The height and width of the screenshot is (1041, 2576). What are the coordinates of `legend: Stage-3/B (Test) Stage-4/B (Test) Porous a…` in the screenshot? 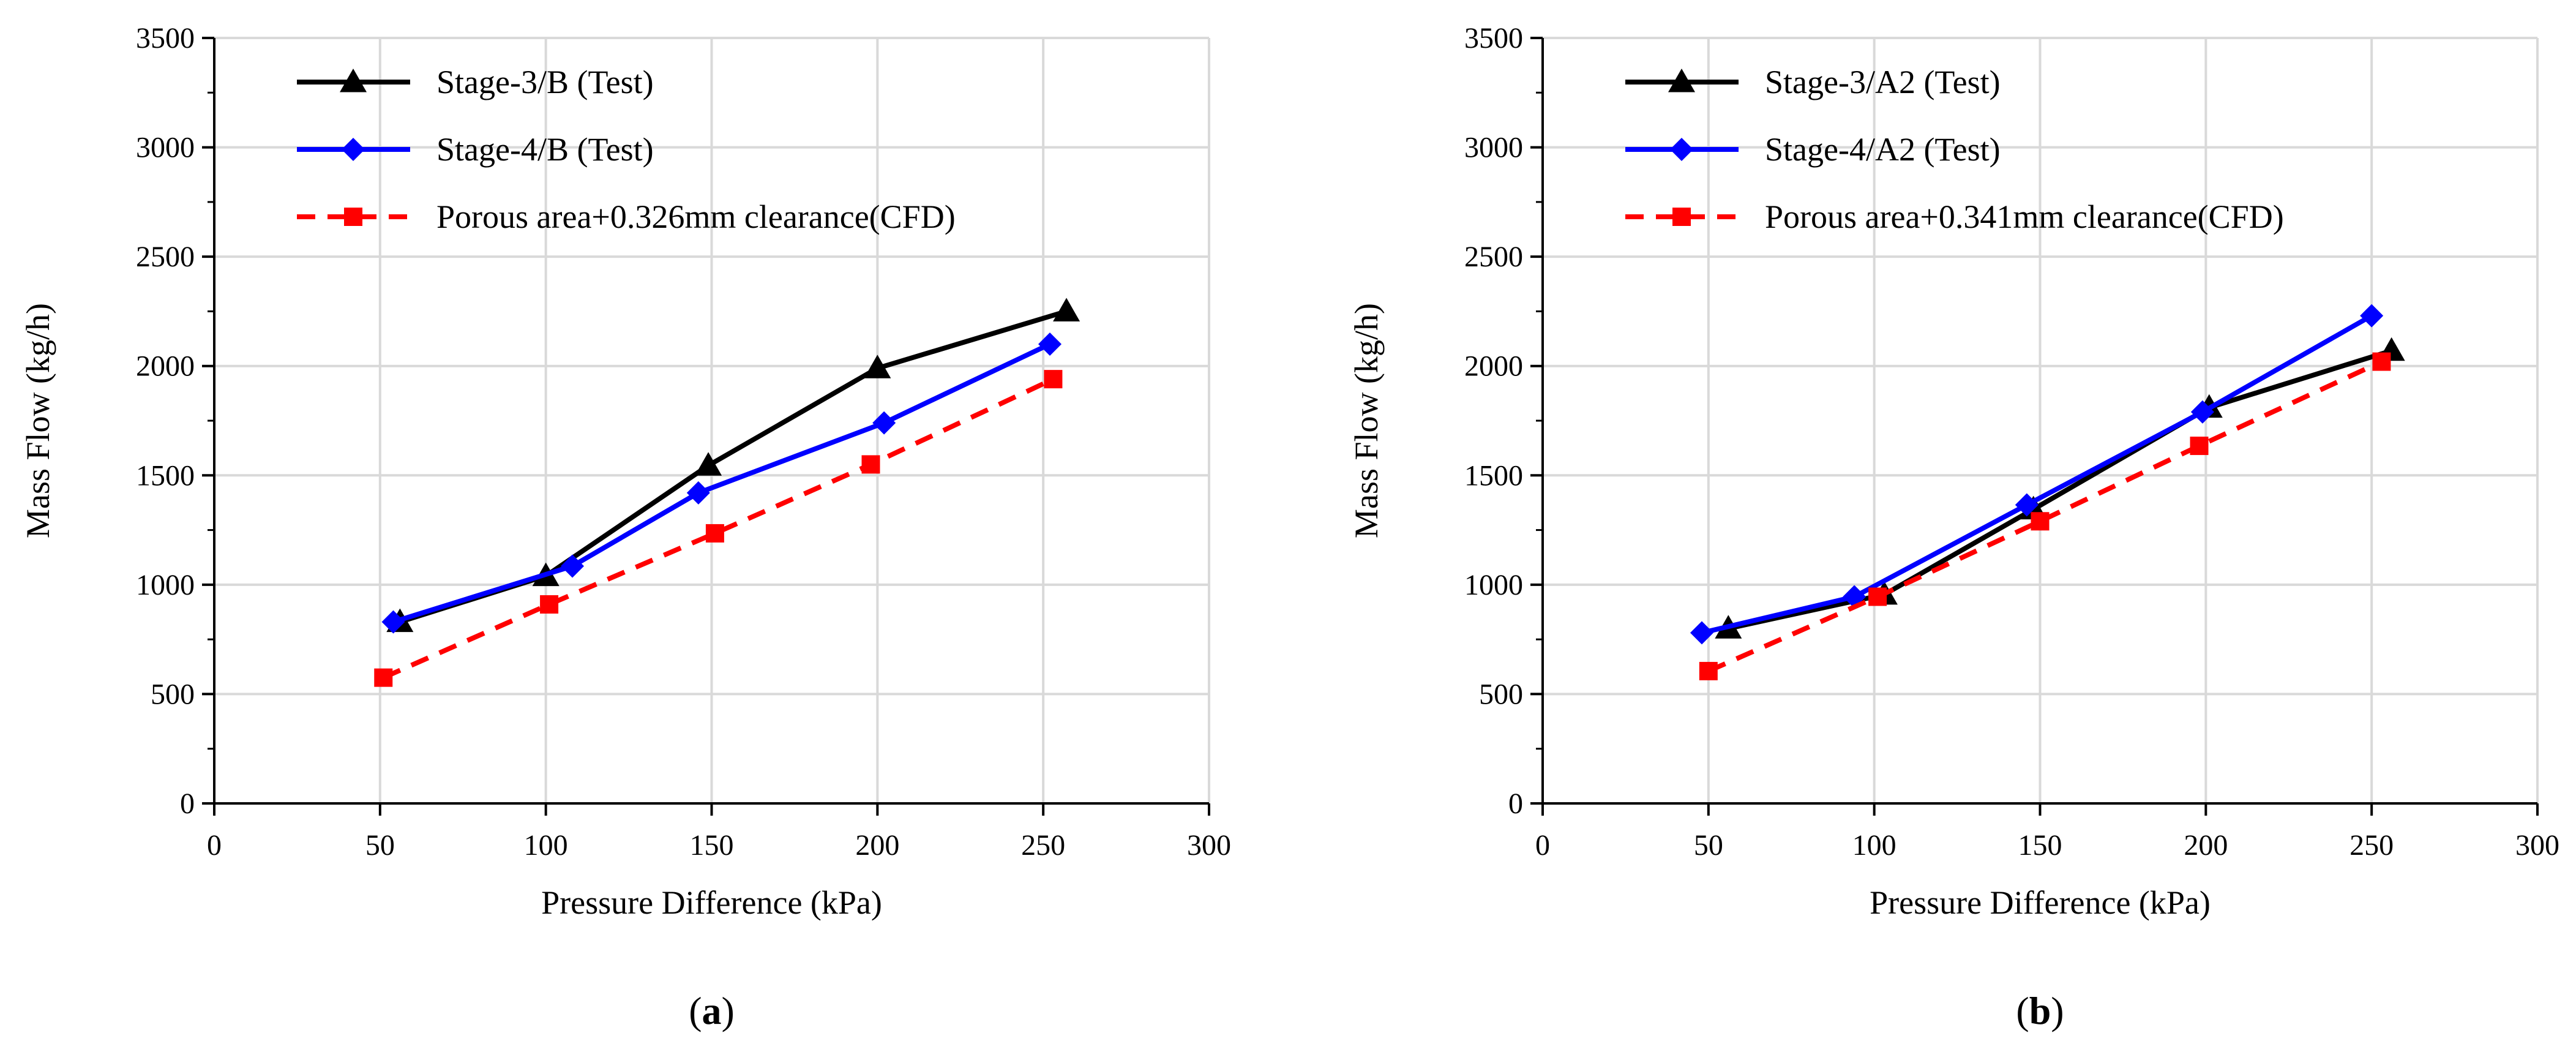 It's located at (626, 149).